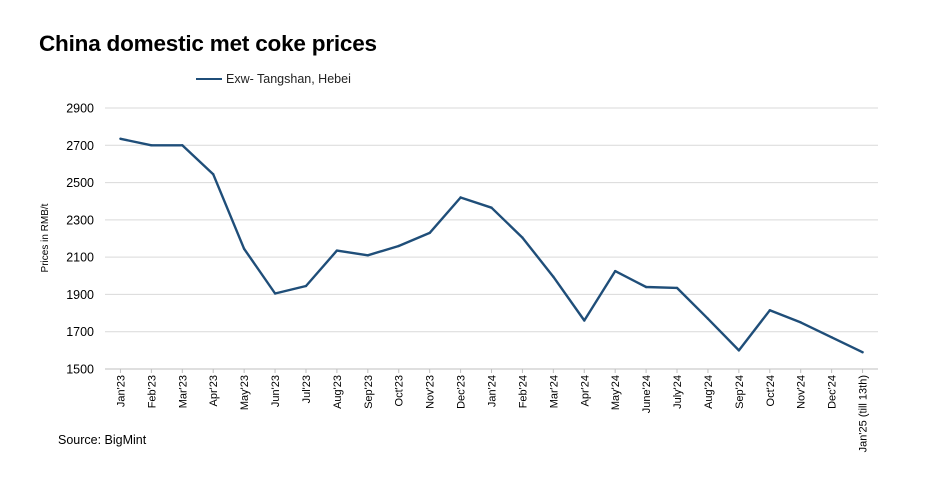 This screenshot has height=489, width=934. I want to click on y-tick-label: 2900, so click(80, 109).